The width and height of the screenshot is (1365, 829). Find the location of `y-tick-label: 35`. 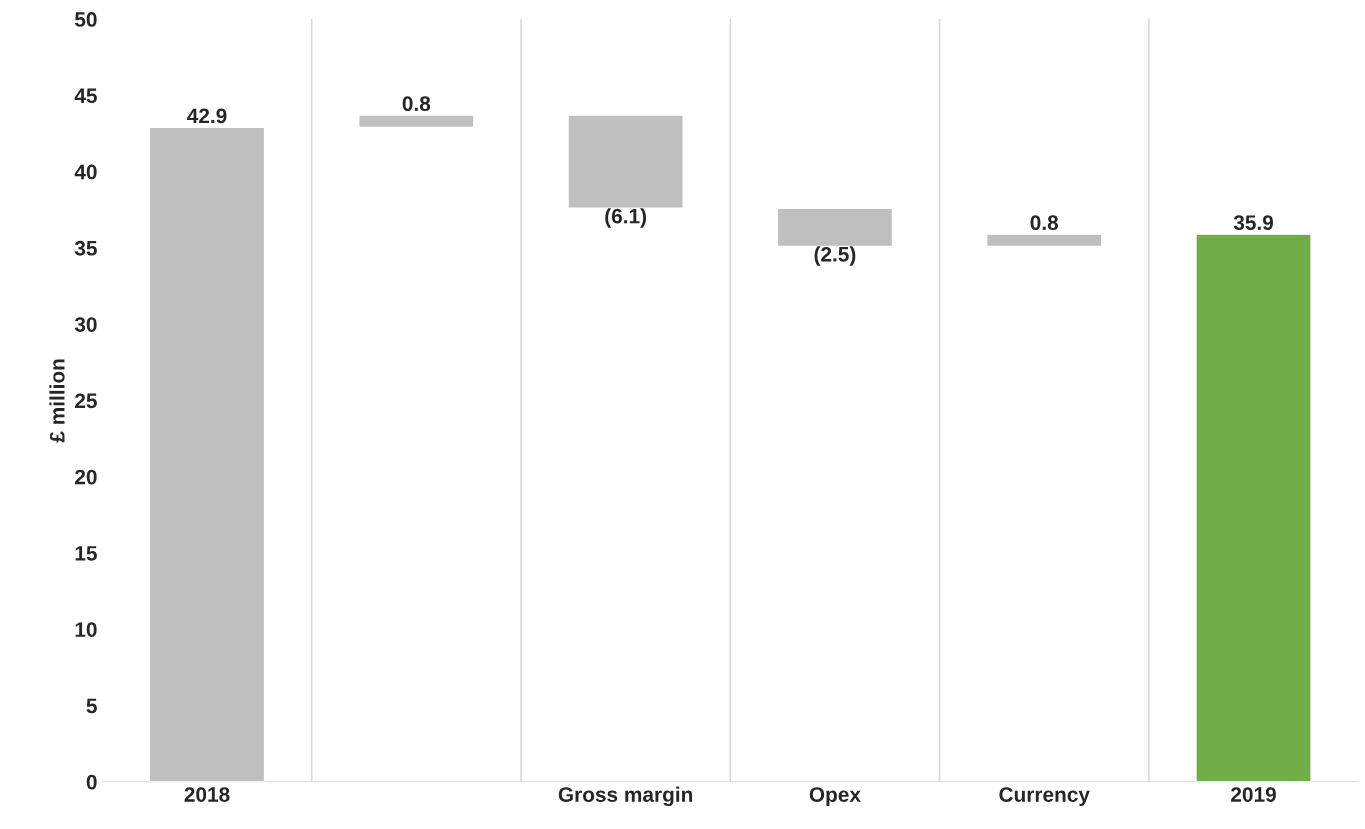

y-tick-label: 35 is located at coordinates (85, 248).